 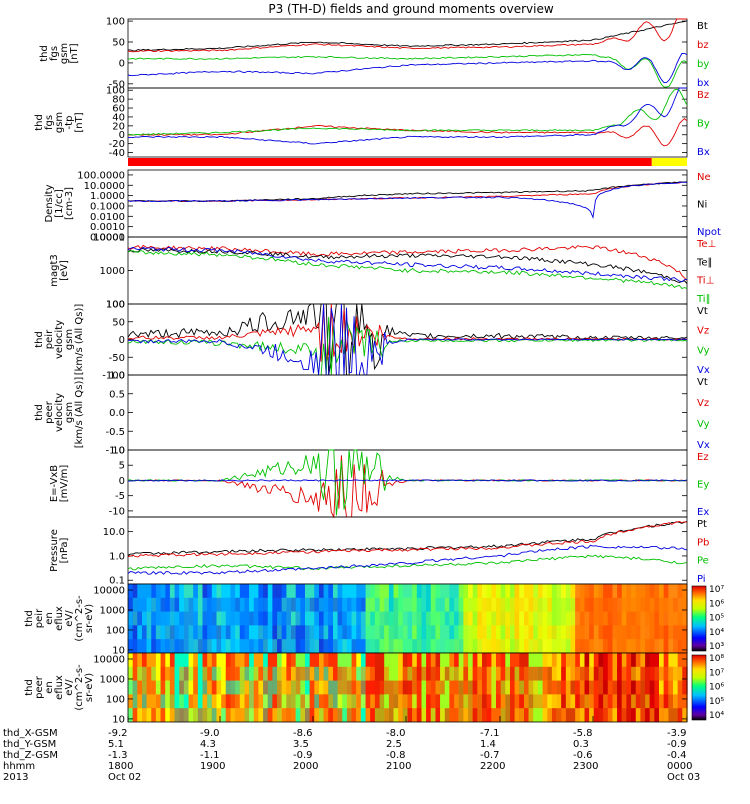 What do you see at coordinates (390, 162) in the screenshot?
I see `mode-bar-red` at bounding box center [390, 162].